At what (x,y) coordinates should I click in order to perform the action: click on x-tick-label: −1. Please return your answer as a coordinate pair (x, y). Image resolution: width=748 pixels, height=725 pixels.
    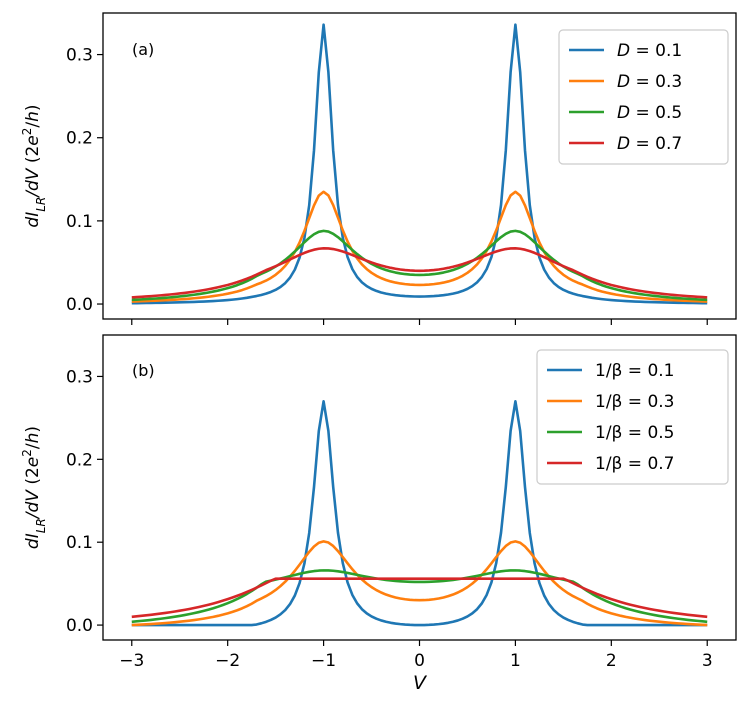
    Looking at the image, I should click on (323, 661).